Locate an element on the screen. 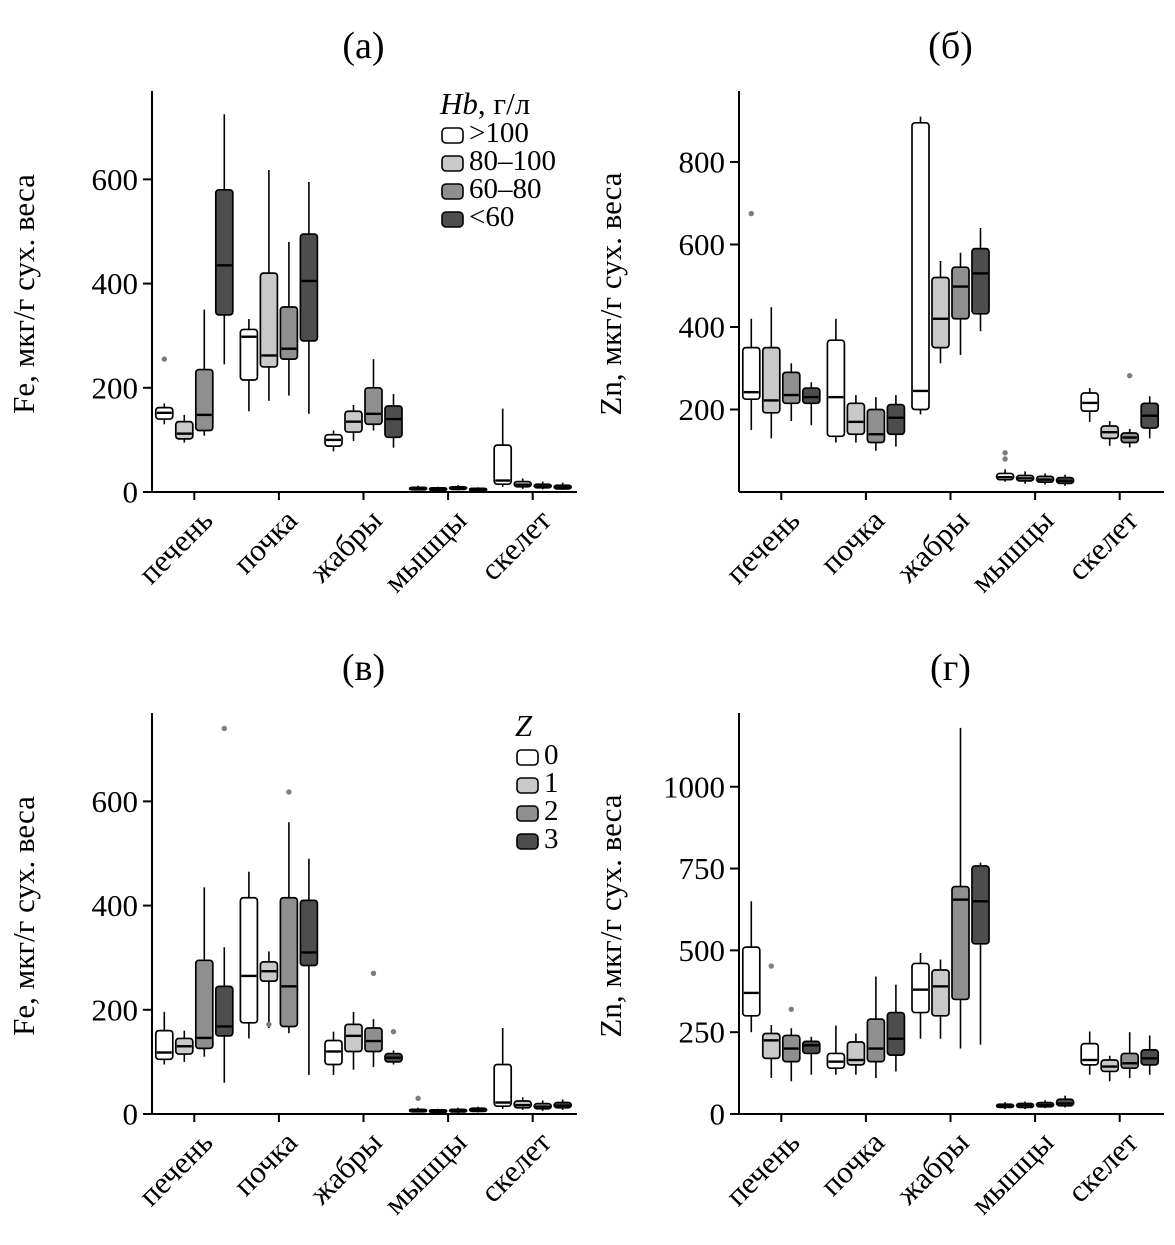 This screenshot has width=1175, height=1245. legend-label: <60 is located at coordinates (491, 217).